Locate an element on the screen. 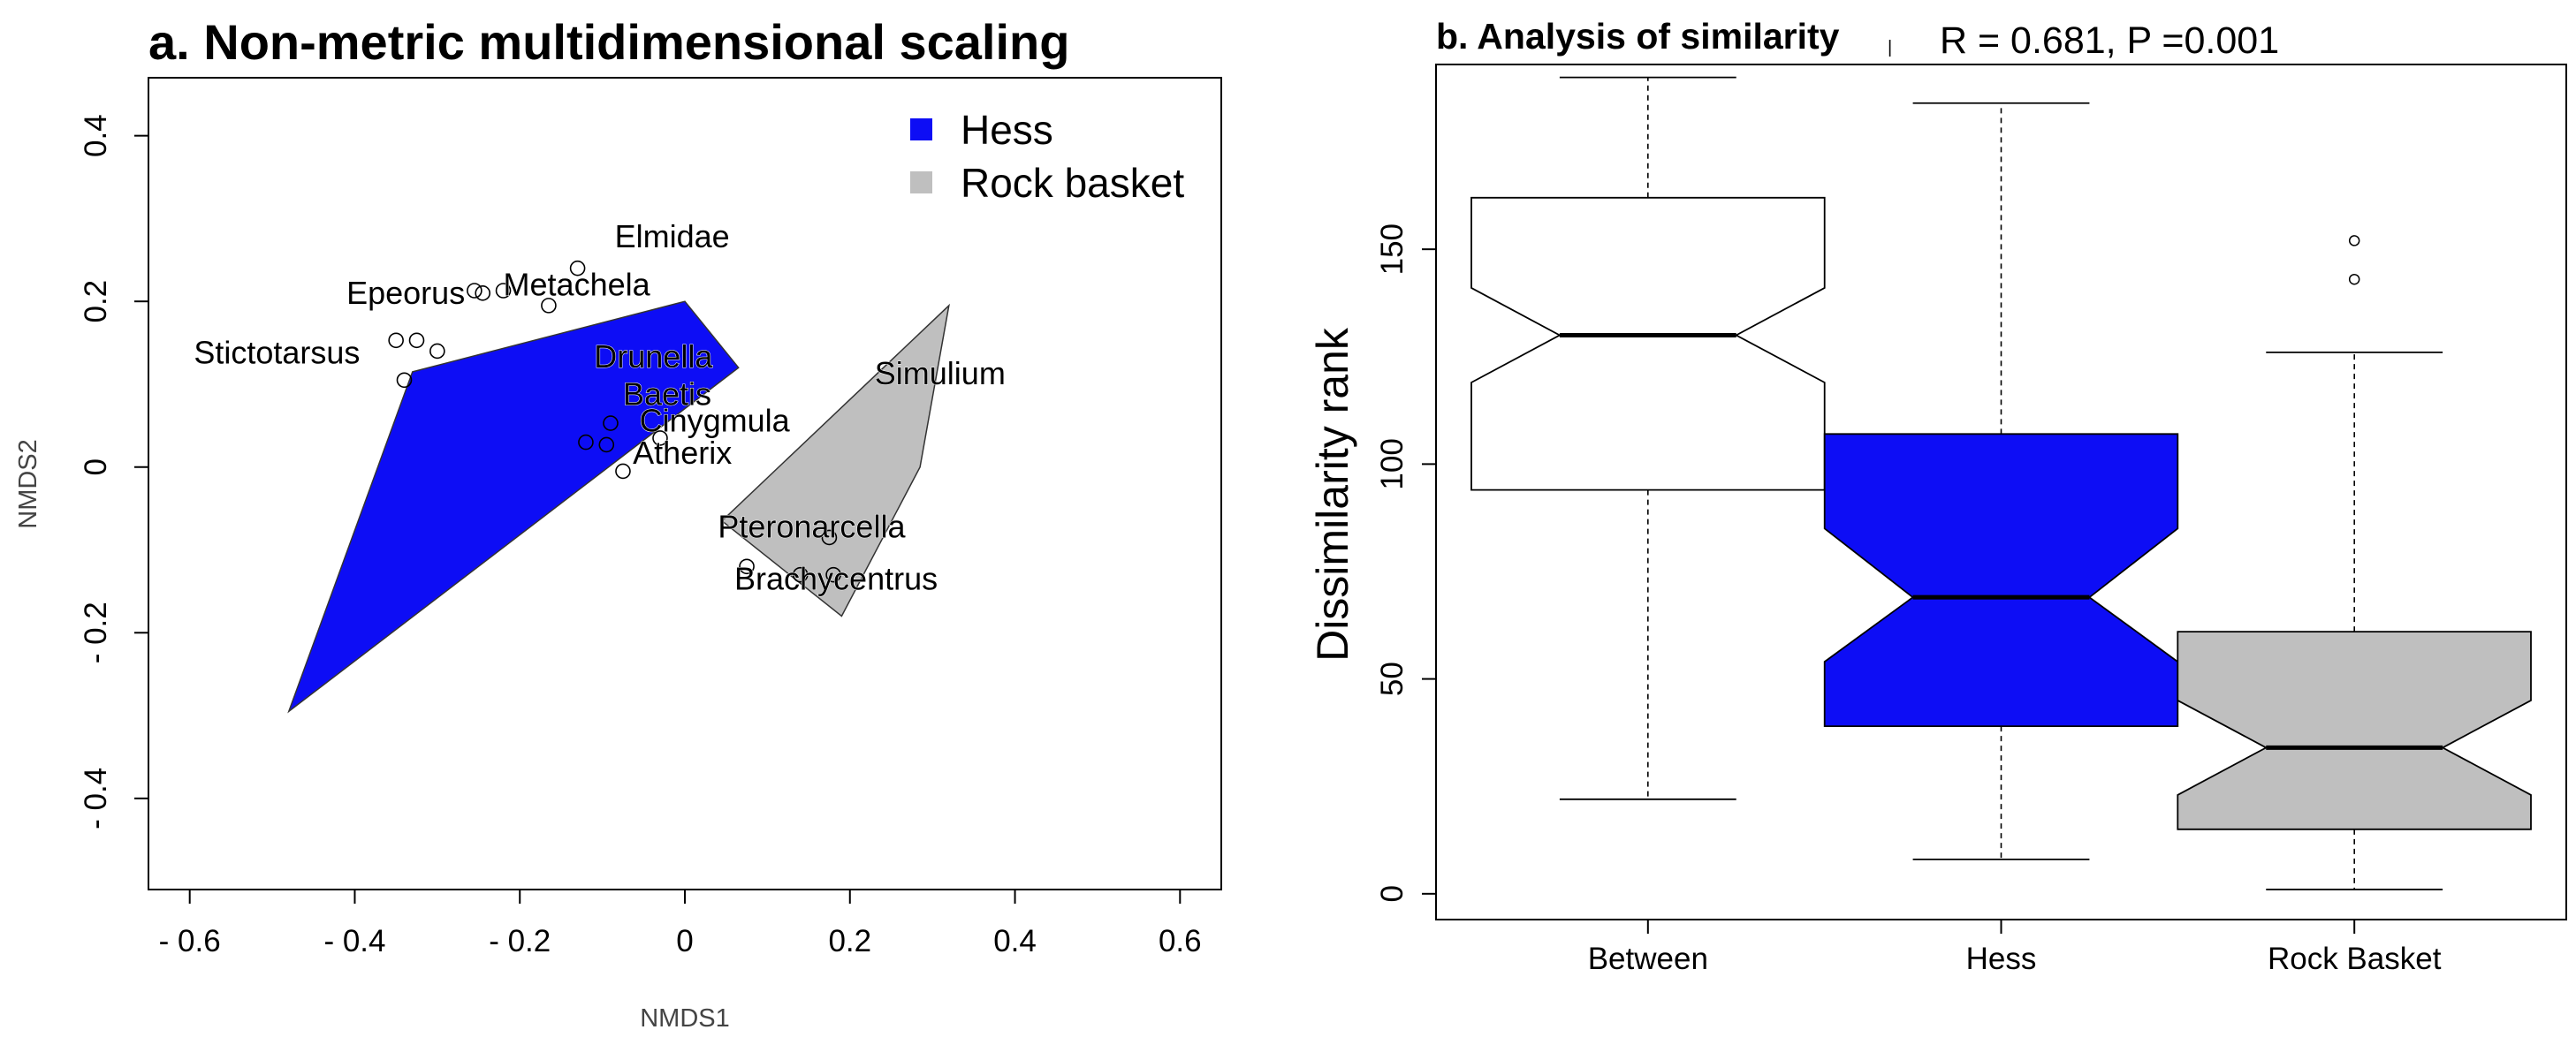 The height and width of the screenshot is (1045, 2576). hull-hess is located at coordinates (513, 507).